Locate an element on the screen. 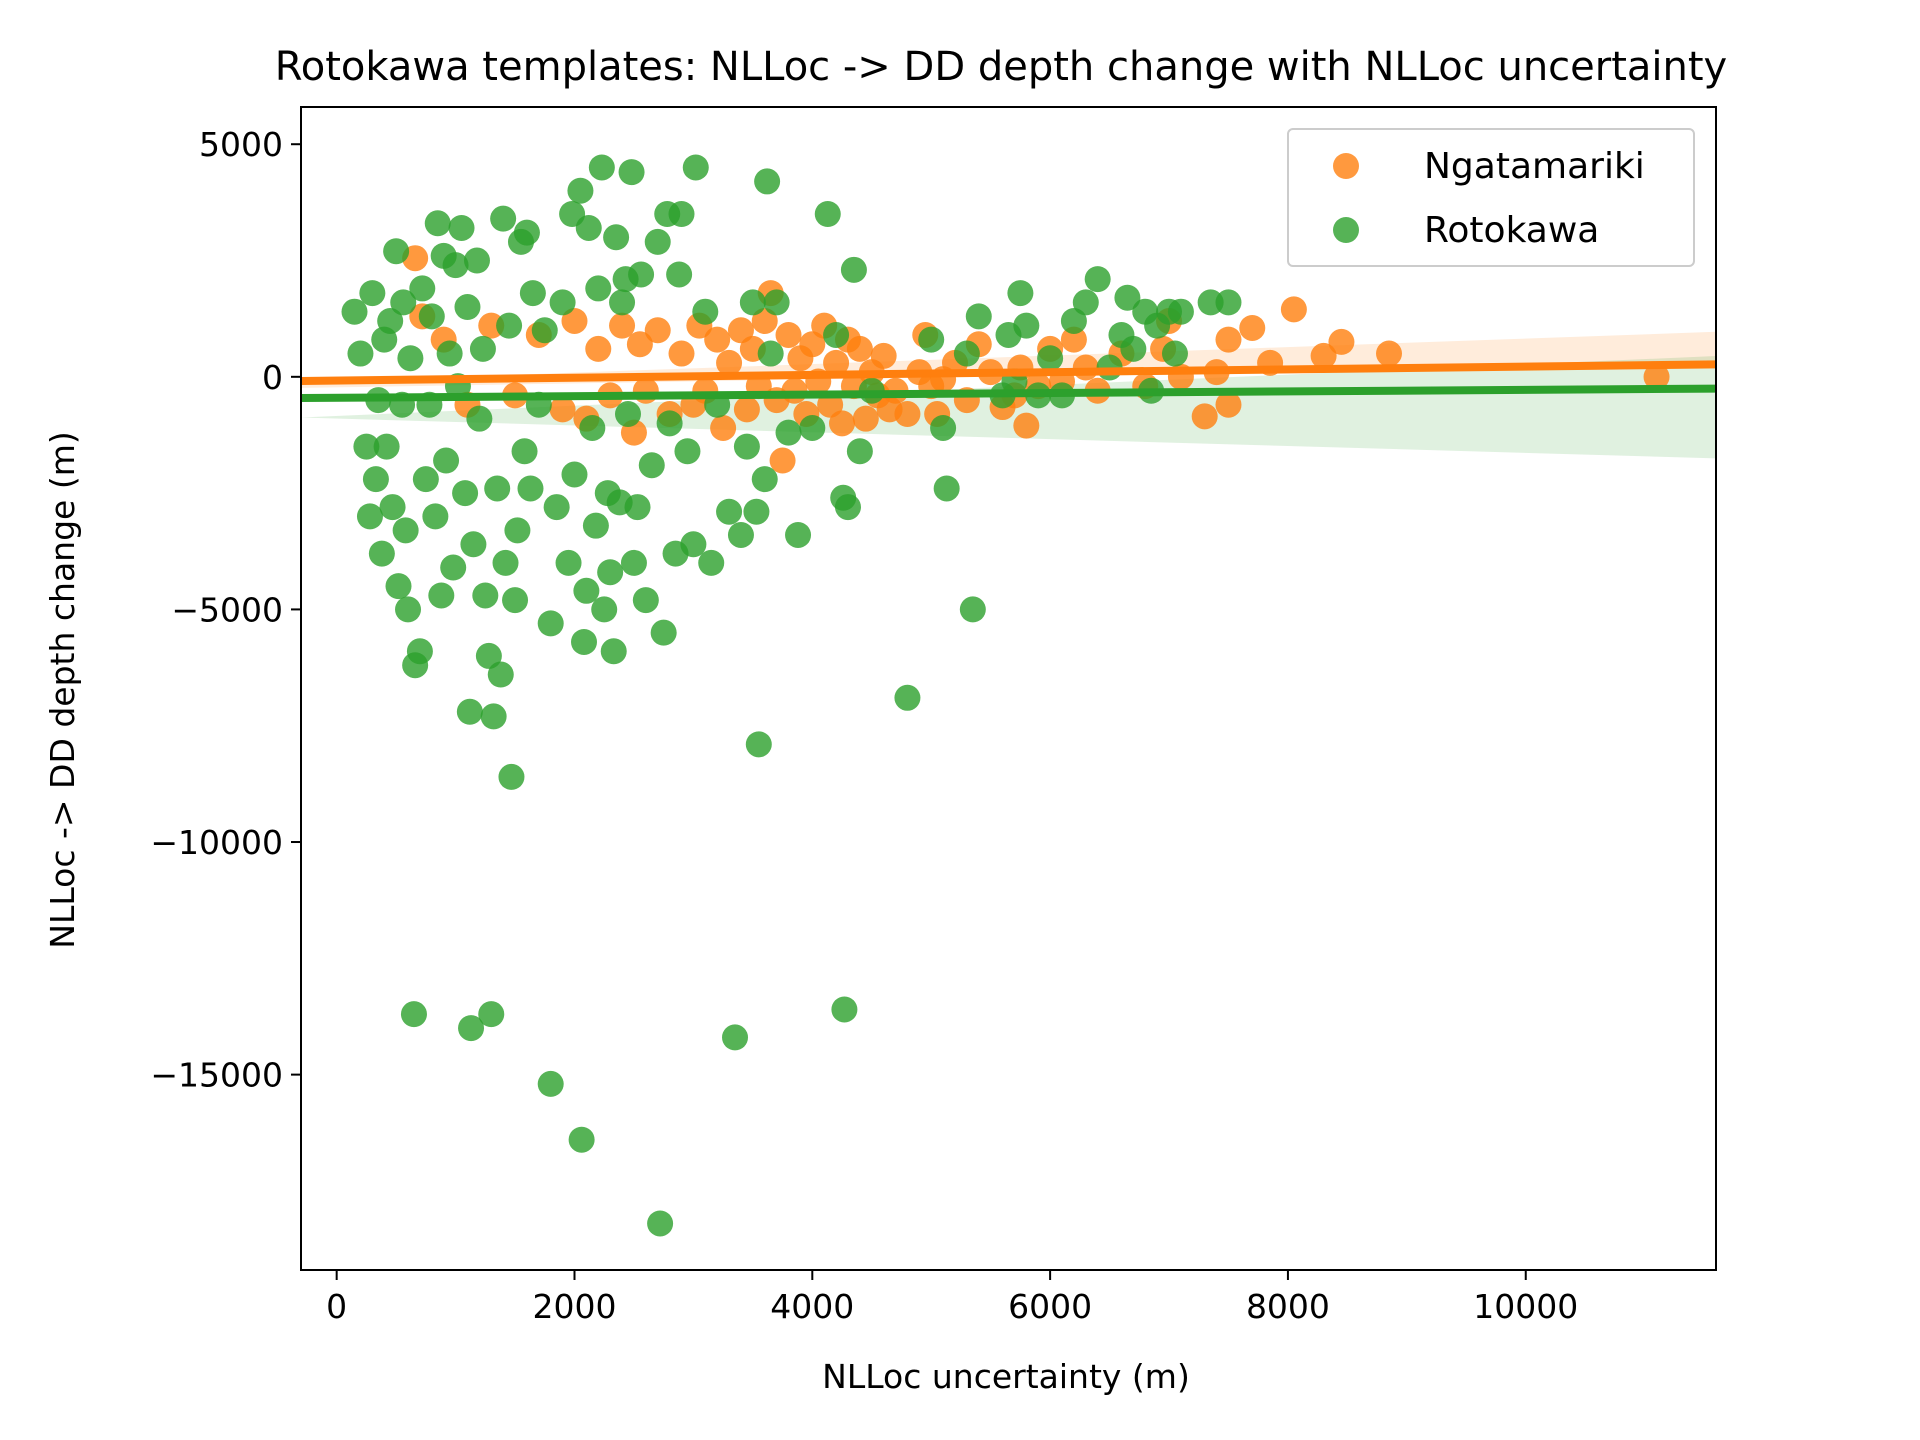 This screenshot has height=1440, width=1920. x-axis-label: NLLoc uncertainty (m) is located at coordinates (1006, 1376).